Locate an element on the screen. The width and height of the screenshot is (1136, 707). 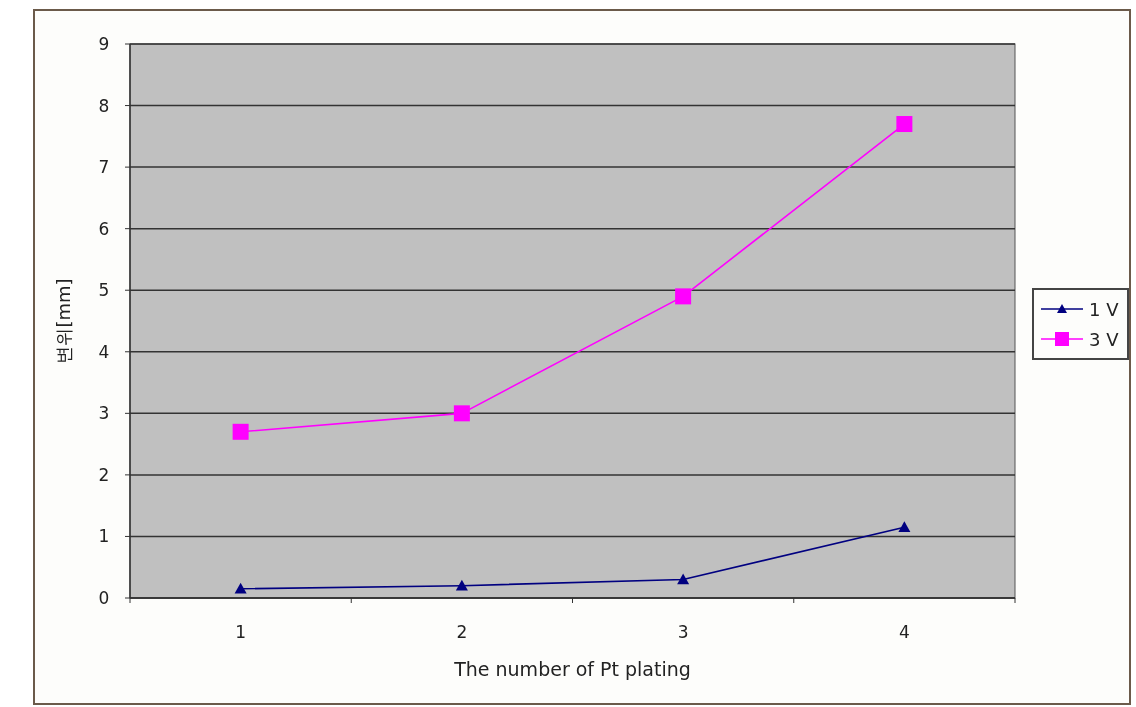
y-tick-label: 6 is located at coordinates (104, 228).